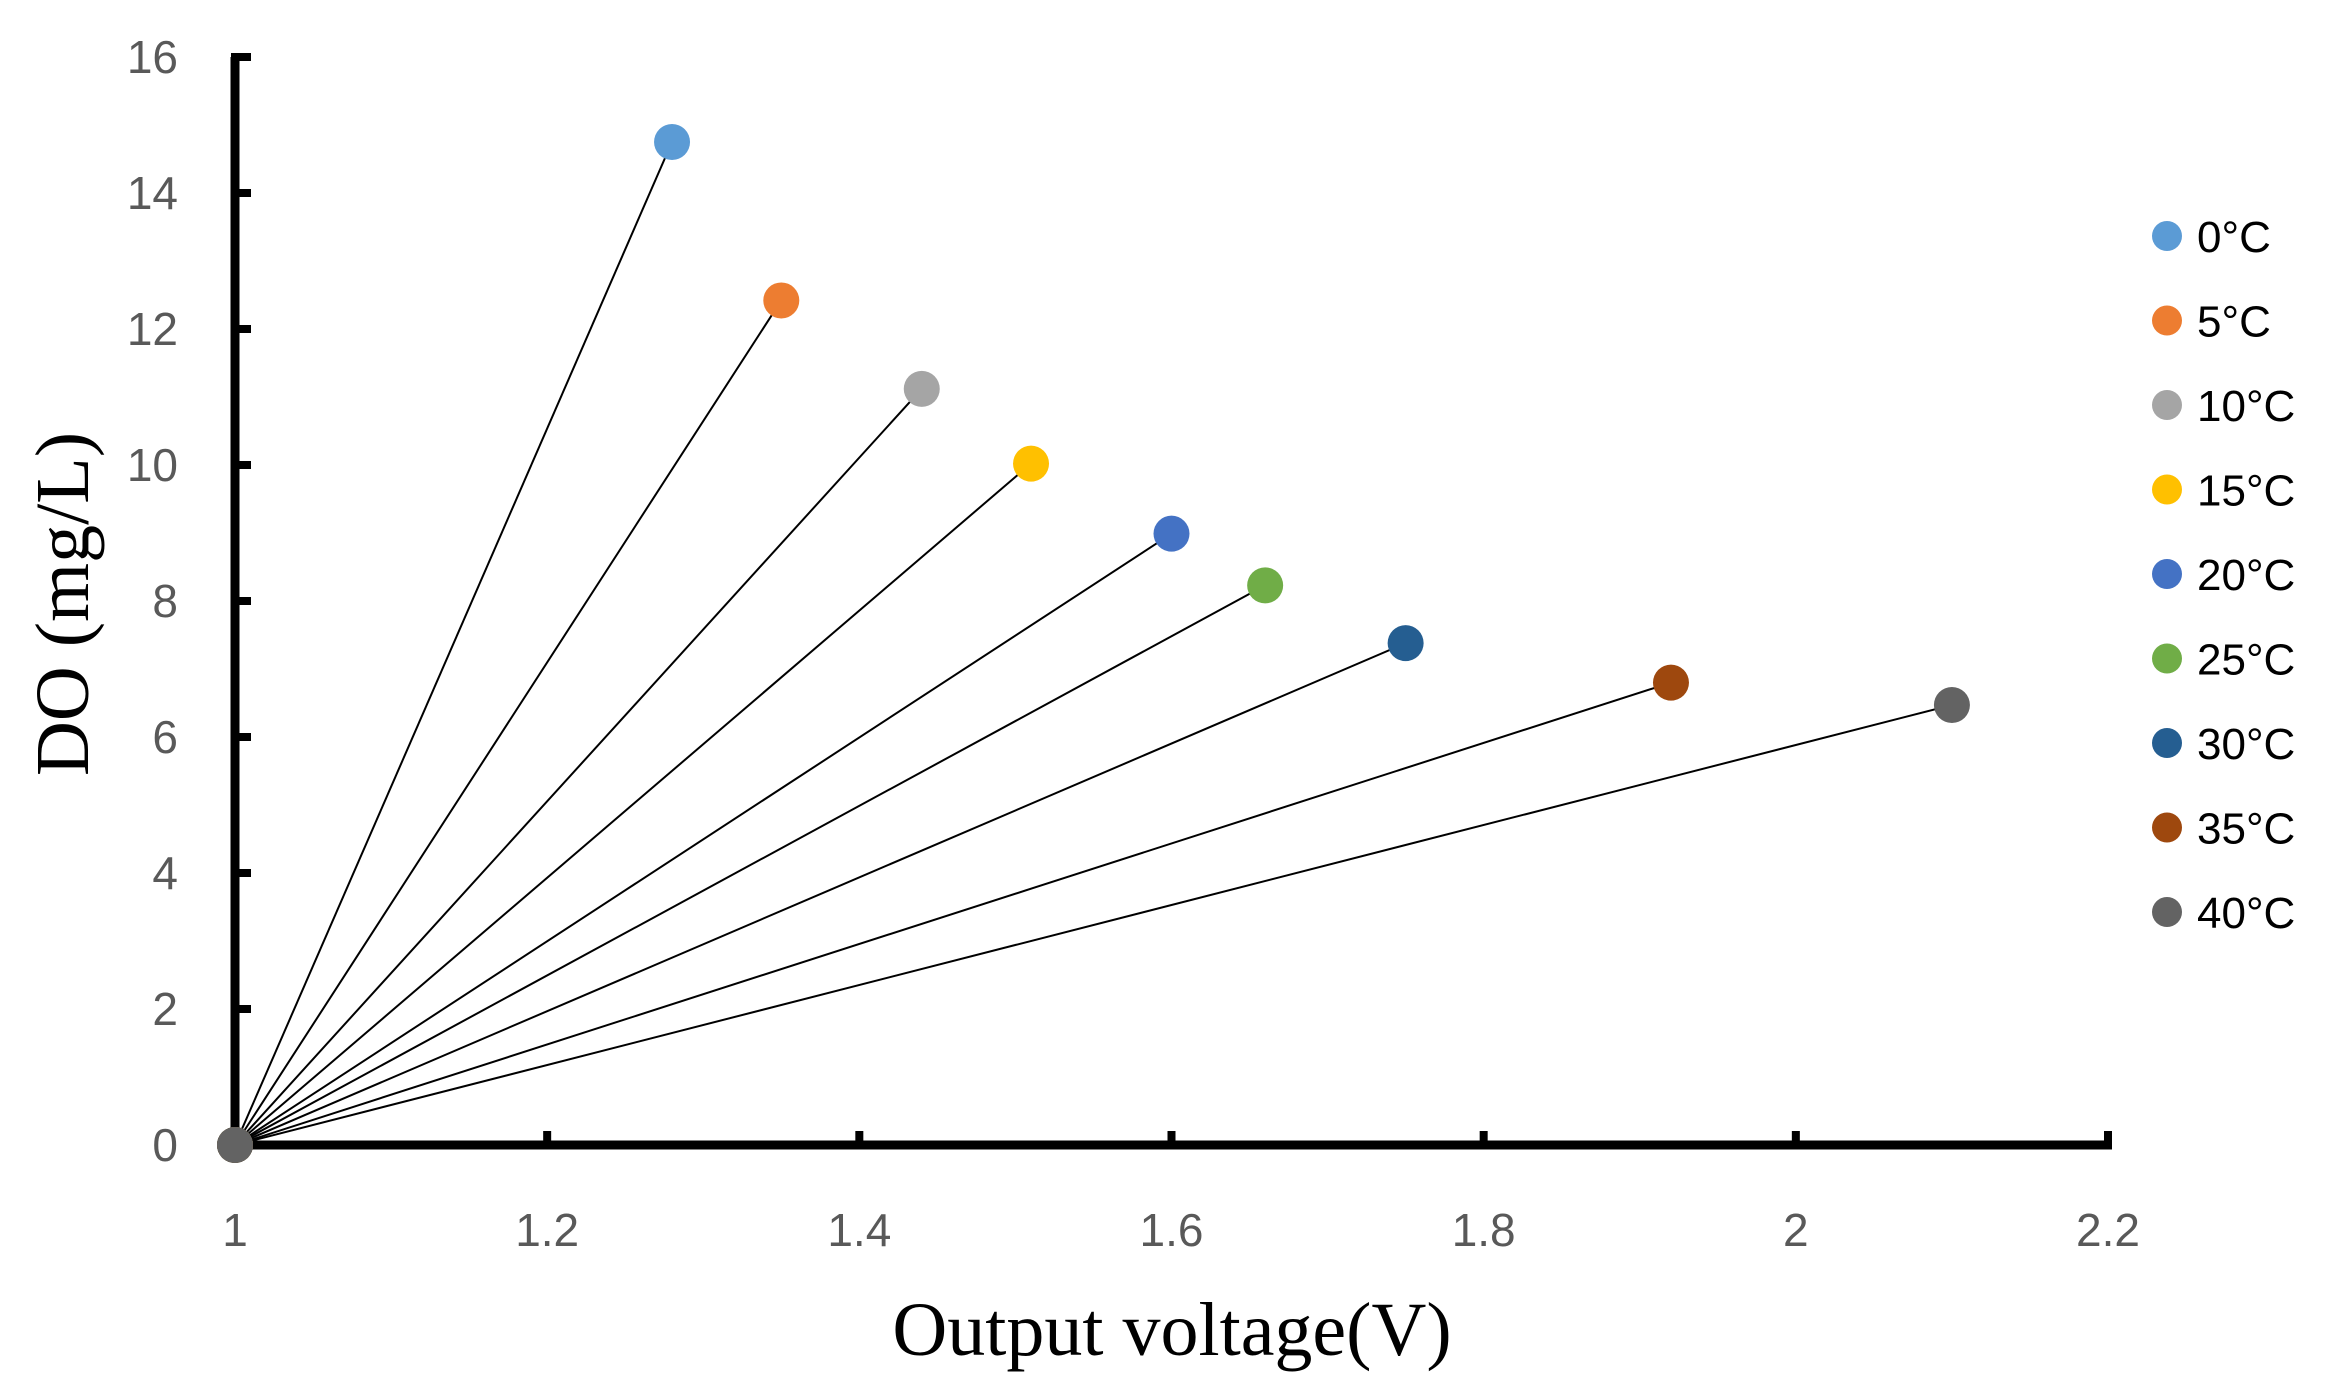 Image resolution: width=2326 pixels, height=1399 pixels. Describe the element at coordinates (152, 465) in the screenshot. I see `y-tick-label: 10` at that location.